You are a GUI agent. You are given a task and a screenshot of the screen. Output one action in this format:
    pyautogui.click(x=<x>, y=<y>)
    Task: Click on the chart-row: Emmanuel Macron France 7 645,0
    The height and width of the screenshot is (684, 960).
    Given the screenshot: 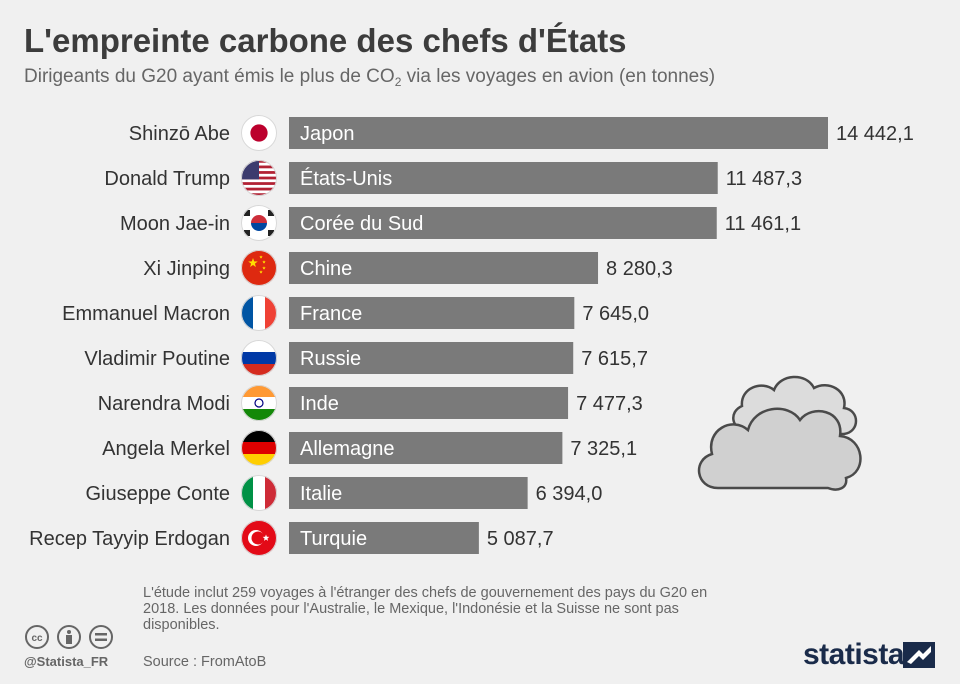 What is the action you would take?
    pyautogui.click(x=355, y=313)
    